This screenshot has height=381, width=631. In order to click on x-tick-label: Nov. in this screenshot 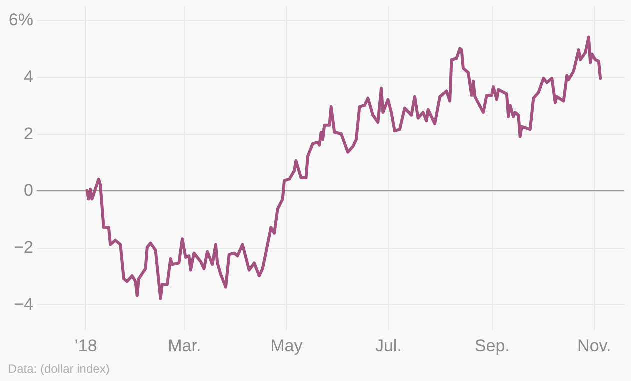, I will do `click(595, 346)`.